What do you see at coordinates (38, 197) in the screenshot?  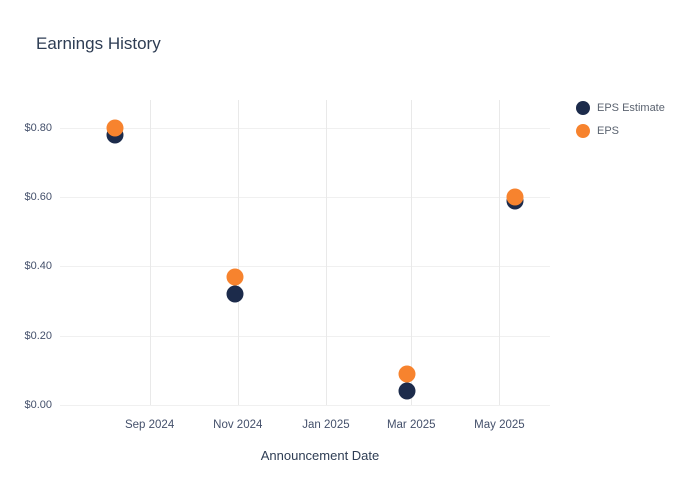 I see `y-tick-label: $0.60` at bounding box center [38, 197].